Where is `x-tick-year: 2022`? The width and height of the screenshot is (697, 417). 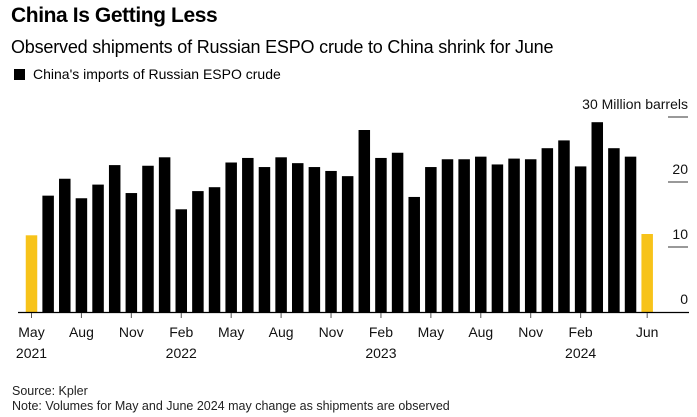
x-tick-year: 2022 is located at coordinates (181, 353).